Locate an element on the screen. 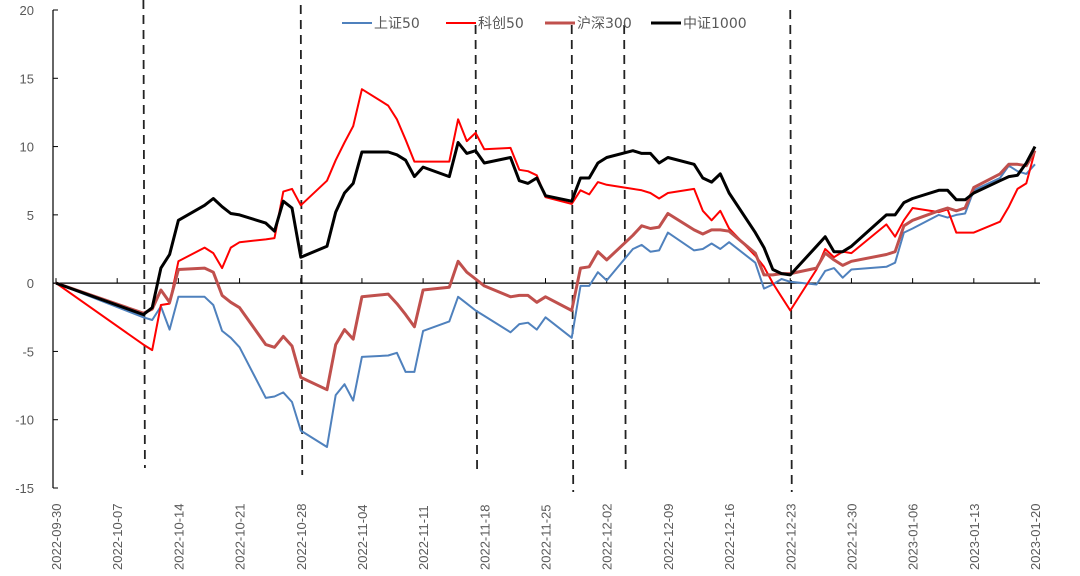 The image size is (1080, 576). legend-label: 科创50 is located at coordinates (501, 24).